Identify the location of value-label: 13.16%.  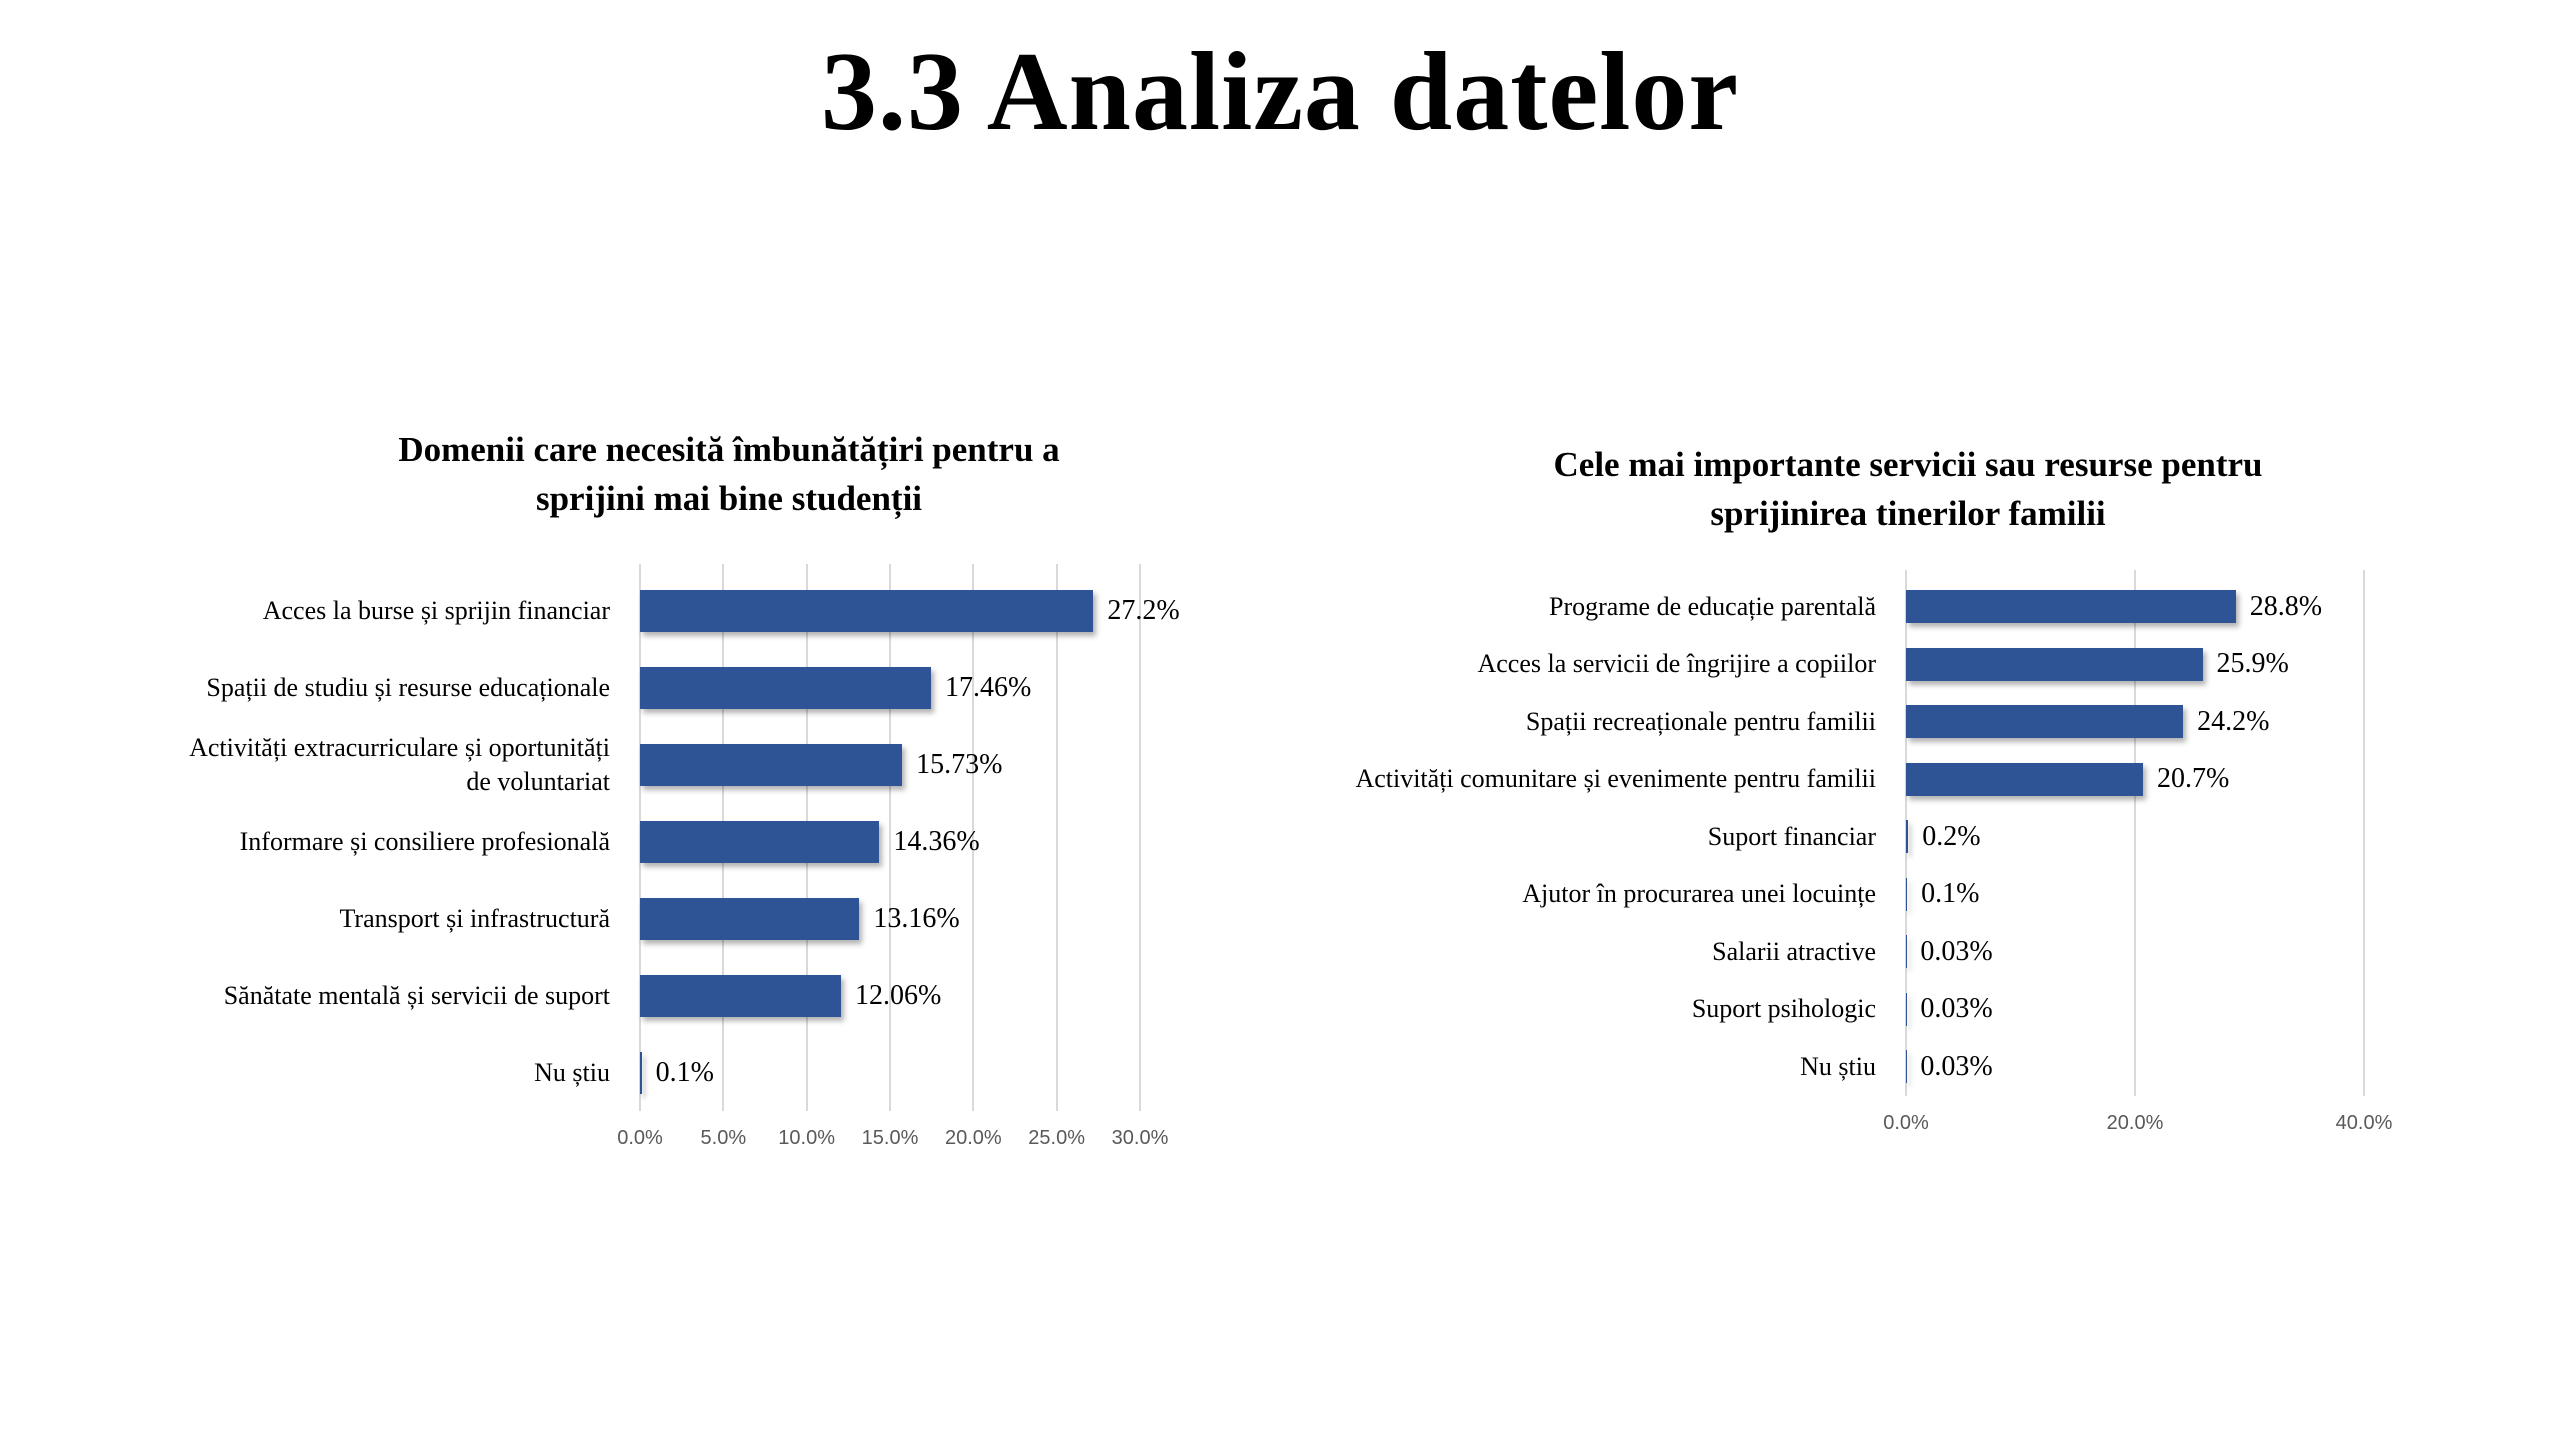
(916, 918).